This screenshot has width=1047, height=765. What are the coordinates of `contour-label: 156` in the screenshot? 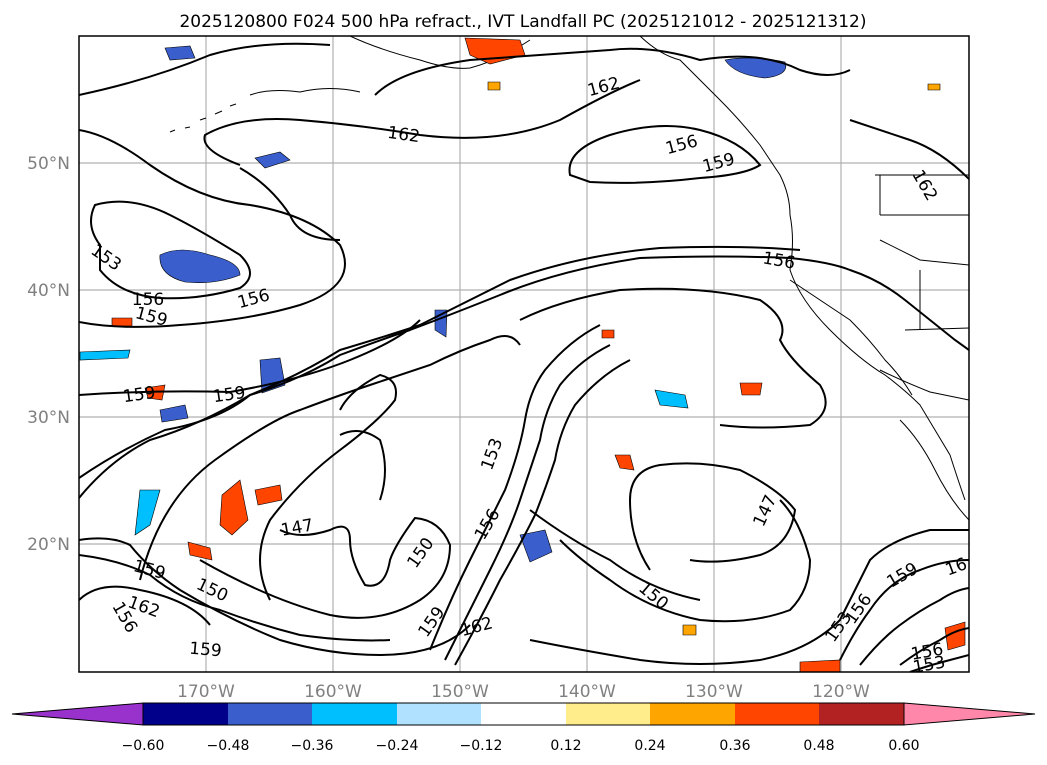 It's located at (148, 300).